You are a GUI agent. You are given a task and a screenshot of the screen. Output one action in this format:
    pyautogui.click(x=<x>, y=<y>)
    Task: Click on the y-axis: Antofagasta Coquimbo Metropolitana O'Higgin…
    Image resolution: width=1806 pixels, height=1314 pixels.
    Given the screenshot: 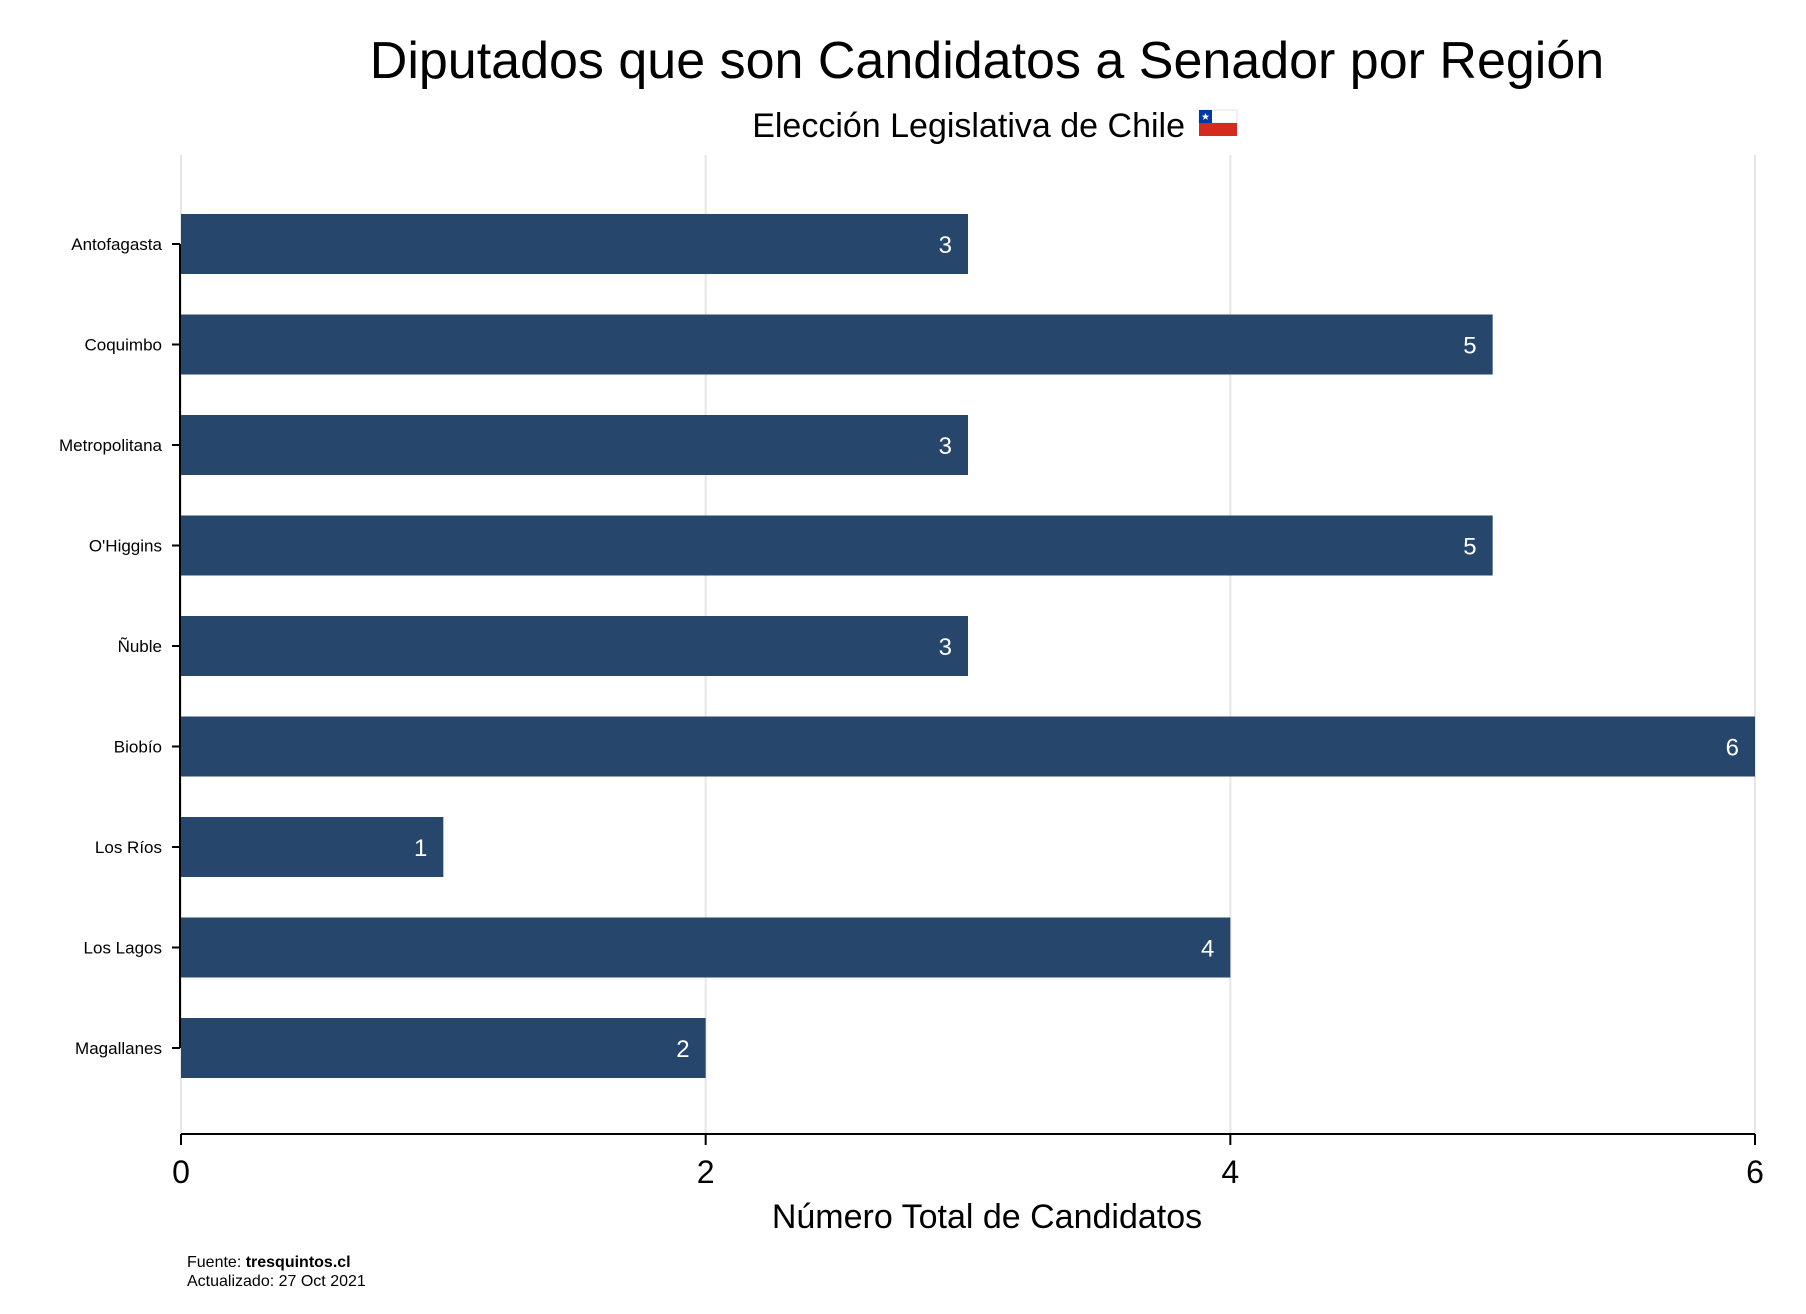 What is the action you would take?
    pyautogui.click(x=120, y=646)
    